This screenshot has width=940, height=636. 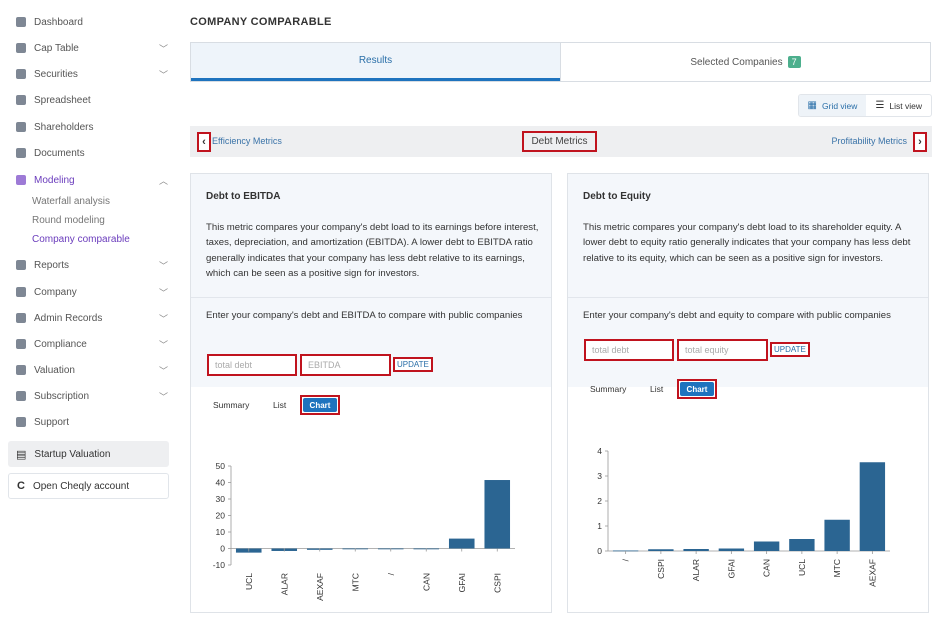 What do you see at coordinates (59, 153) in the screenshot?
I see `sidebar-item-label: Documents` at bounding box center [59, 153].